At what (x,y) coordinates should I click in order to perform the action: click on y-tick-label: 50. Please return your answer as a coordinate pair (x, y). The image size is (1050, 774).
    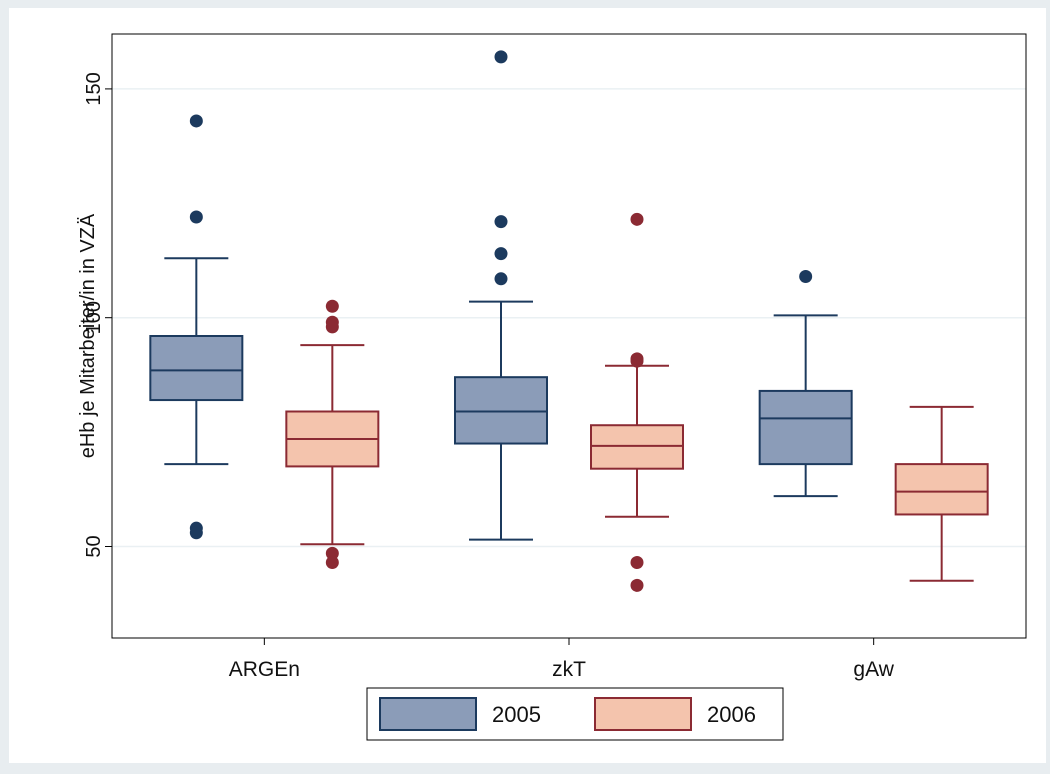
    Looking at the image, I should click on (94, 546).